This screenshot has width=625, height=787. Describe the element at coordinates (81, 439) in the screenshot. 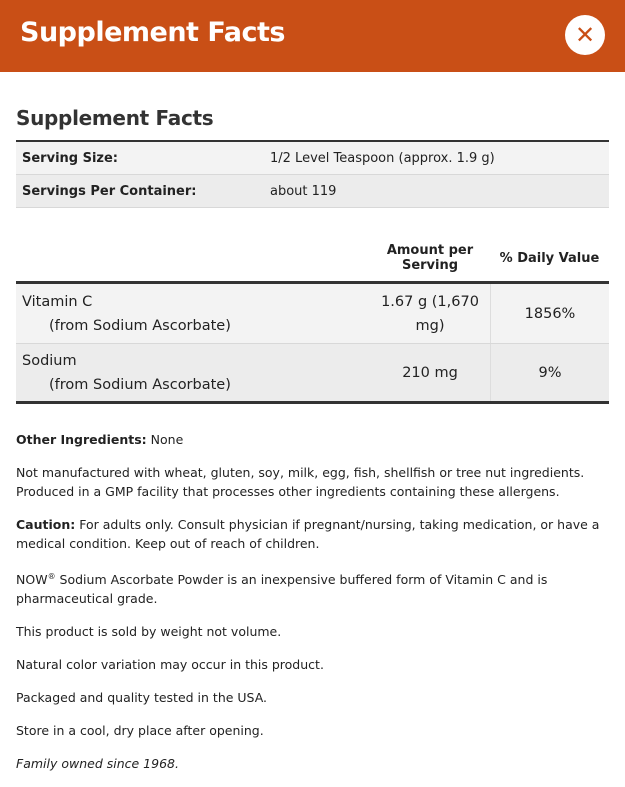

I see `other-label: Other Ingredients:` at that location.